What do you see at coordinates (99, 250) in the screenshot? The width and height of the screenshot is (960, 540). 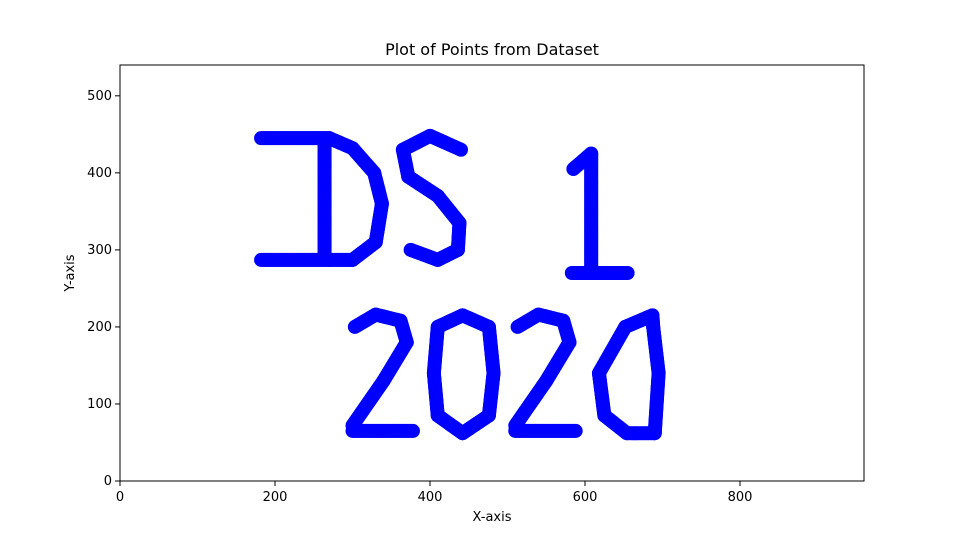 I see `y-tick-label: 300` at bounding box center [99, 250].